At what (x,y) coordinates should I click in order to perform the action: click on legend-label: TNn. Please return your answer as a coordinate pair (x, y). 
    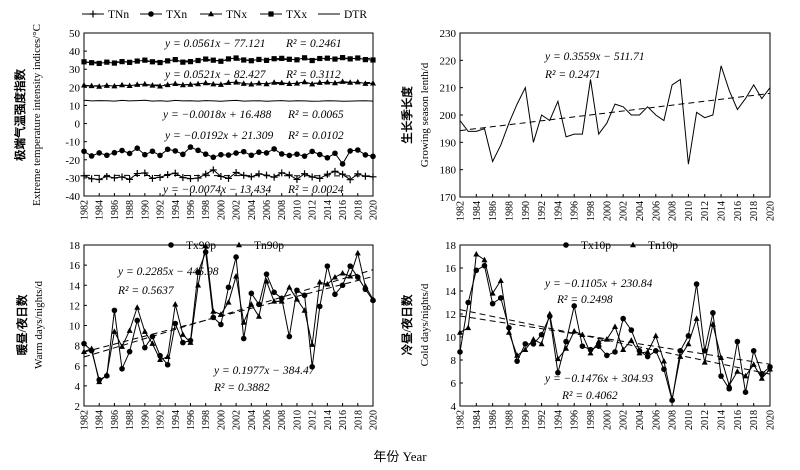
    Looking at the image, I should click on (118, 15).